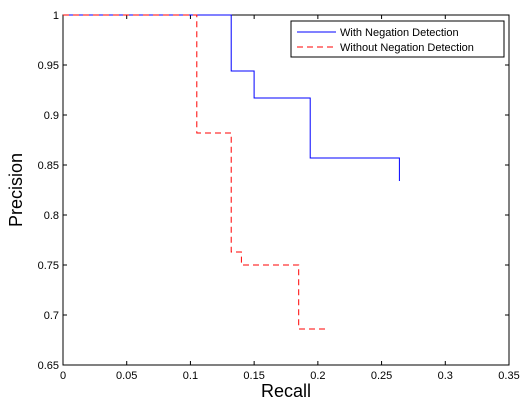  Describe the element at coordinates (381, 376) in the screenshot. I see `x-tick-label: 0.25` at that location.